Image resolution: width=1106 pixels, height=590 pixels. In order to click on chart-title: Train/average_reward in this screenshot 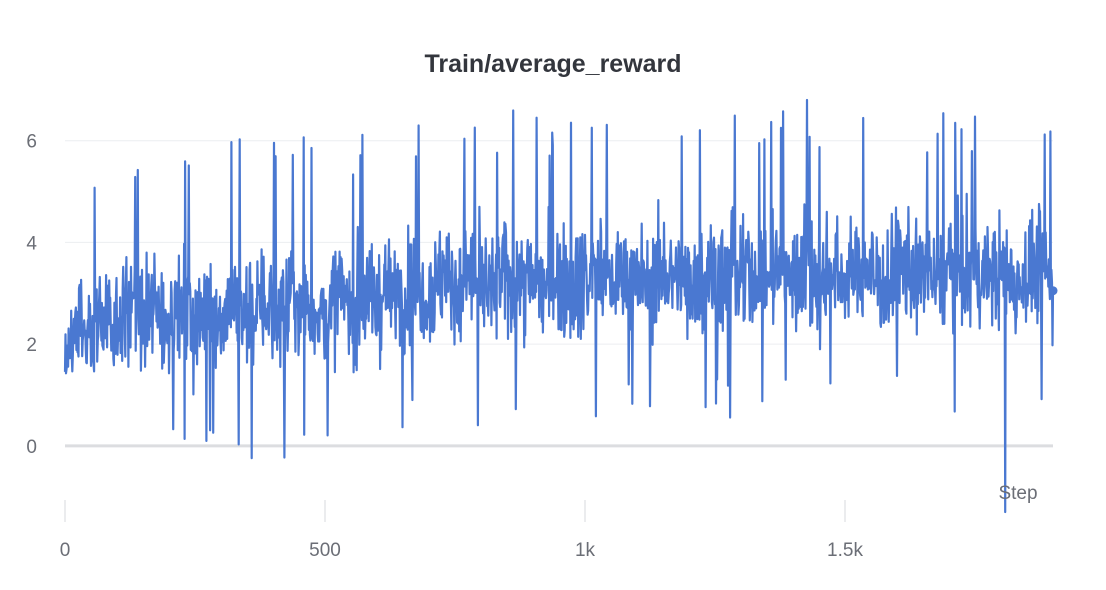, I will do `click(553, 64)`.